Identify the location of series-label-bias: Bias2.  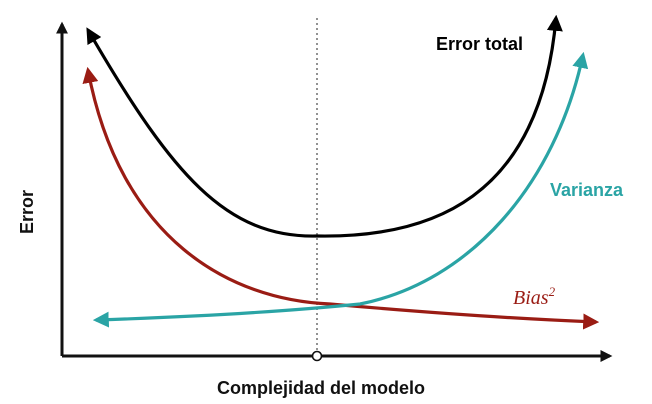
(534, 296).